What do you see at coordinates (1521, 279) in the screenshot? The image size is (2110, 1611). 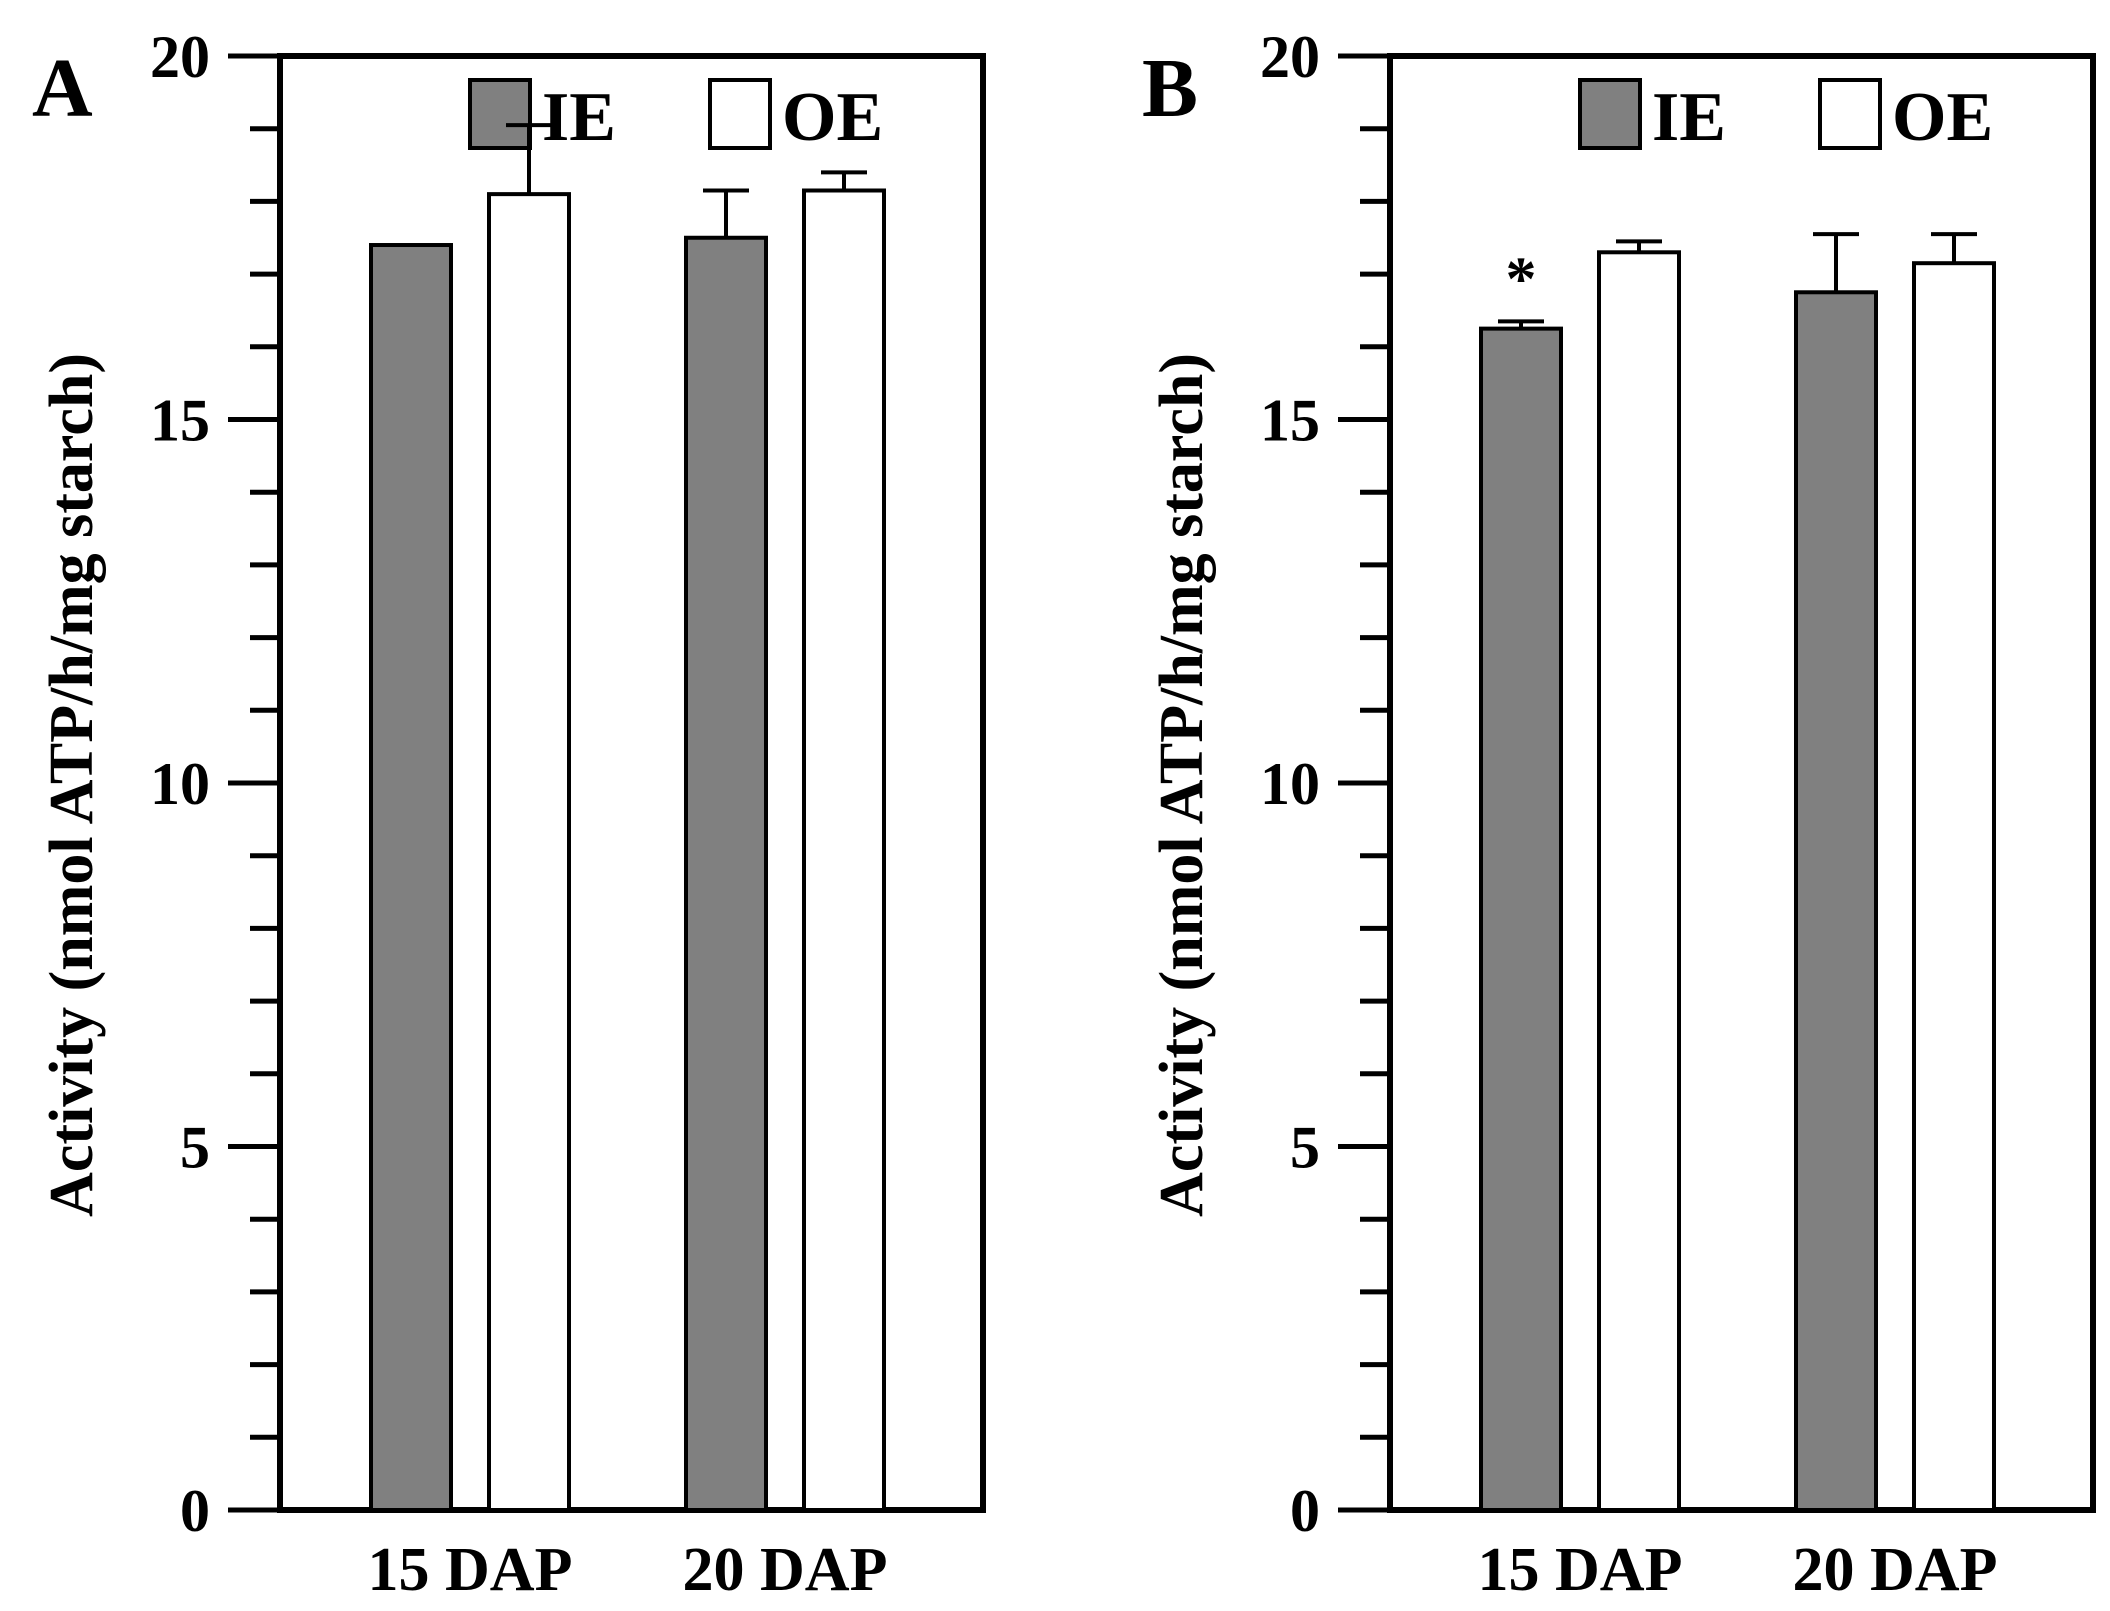 I see `significance-mark: *` at bounding box center [1521, 279].